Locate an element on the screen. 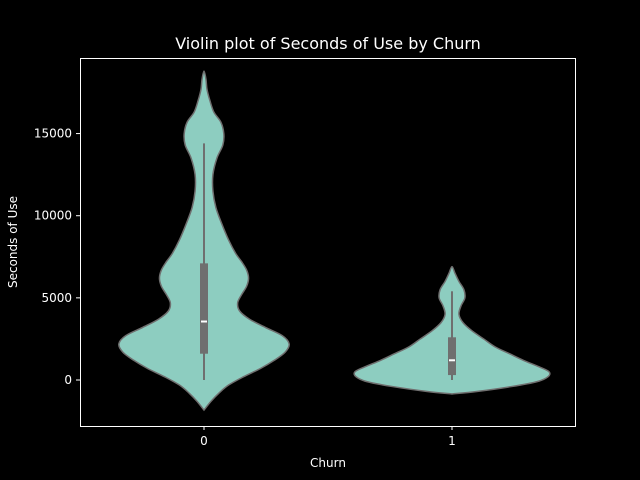 The image size is (640, 480). y-tick-label: 5000 is located at coordinates (56, 298).